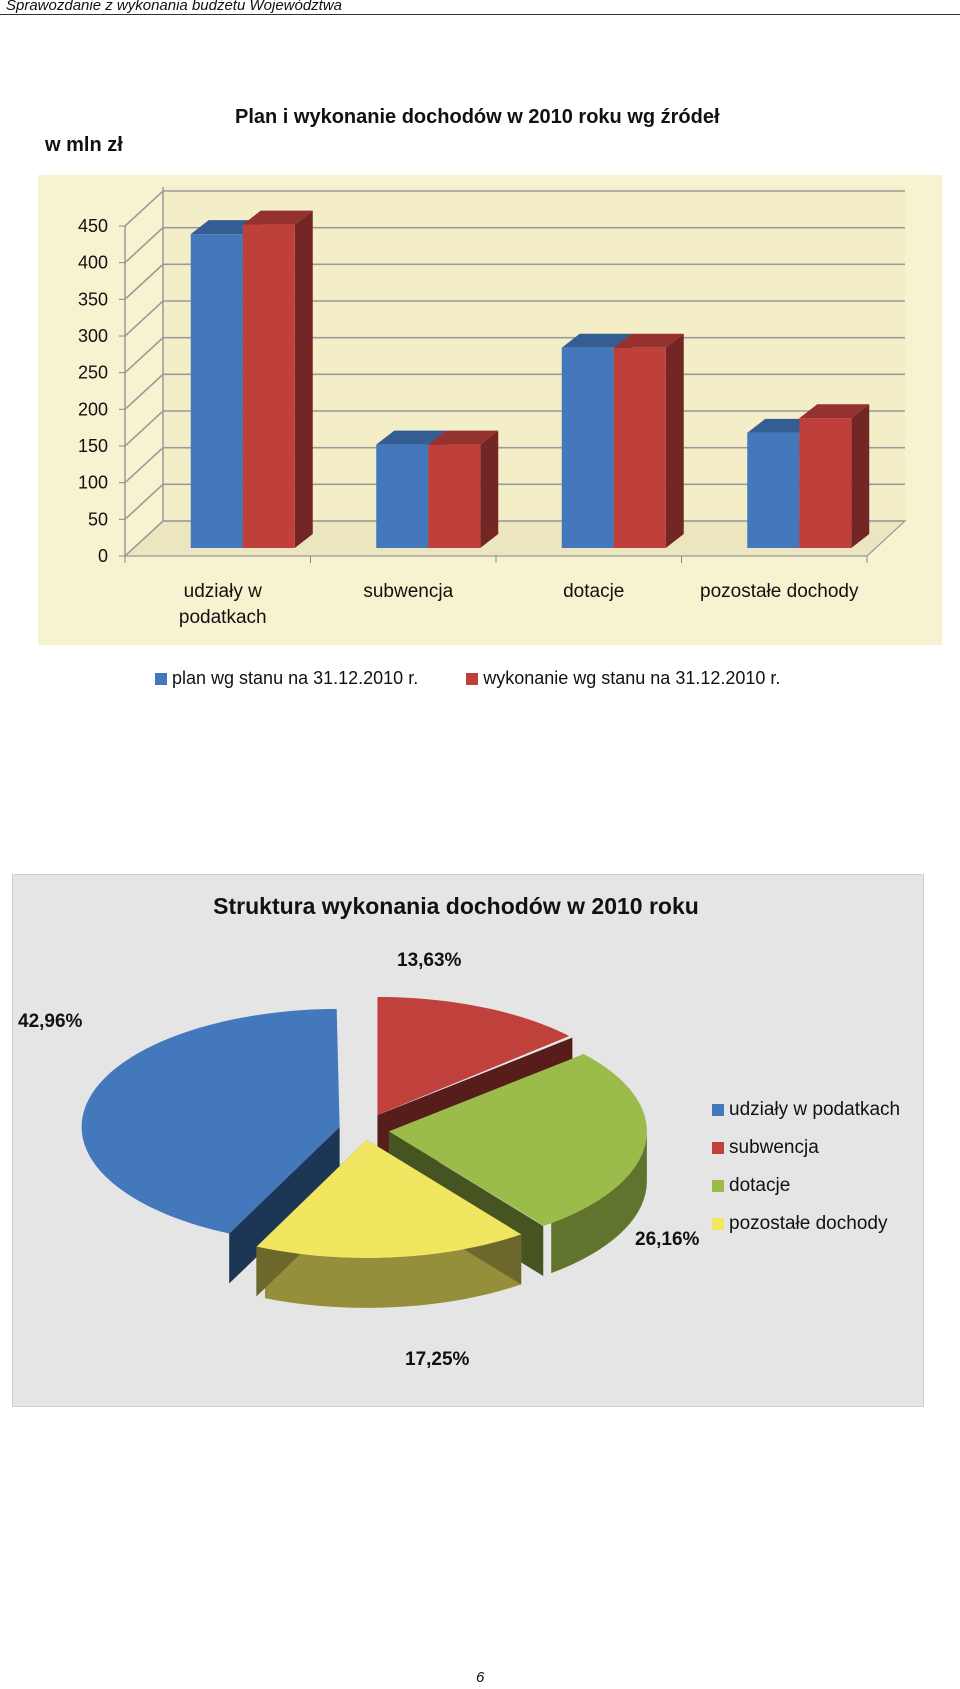 This screenshot has height=1689, width=960. What do you see at coordinates (50, 1021) in the screenshot?
I see `pie-data-label-udzialy: 42,96%` at bounding box center [50, 1021].